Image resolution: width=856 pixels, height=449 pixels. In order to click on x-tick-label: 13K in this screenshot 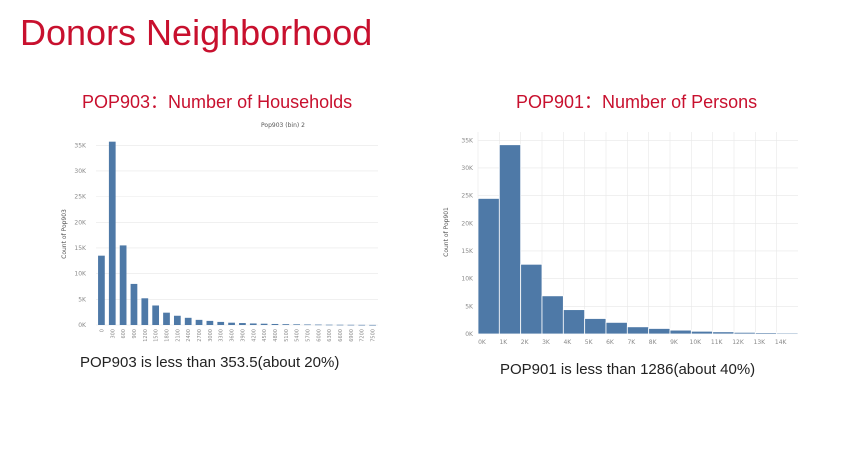, I will do `click(760, 342)`.